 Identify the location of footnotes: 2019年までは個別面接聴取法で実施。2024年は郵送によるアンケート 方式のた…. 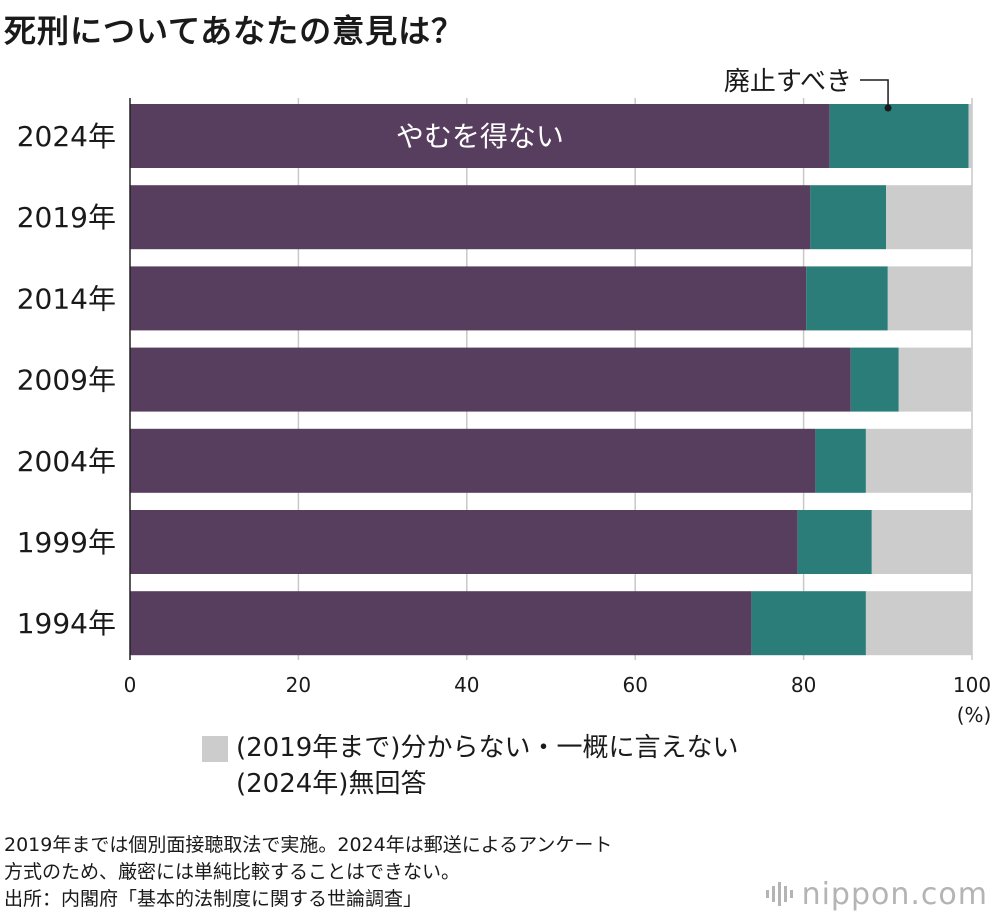
(308, 872).